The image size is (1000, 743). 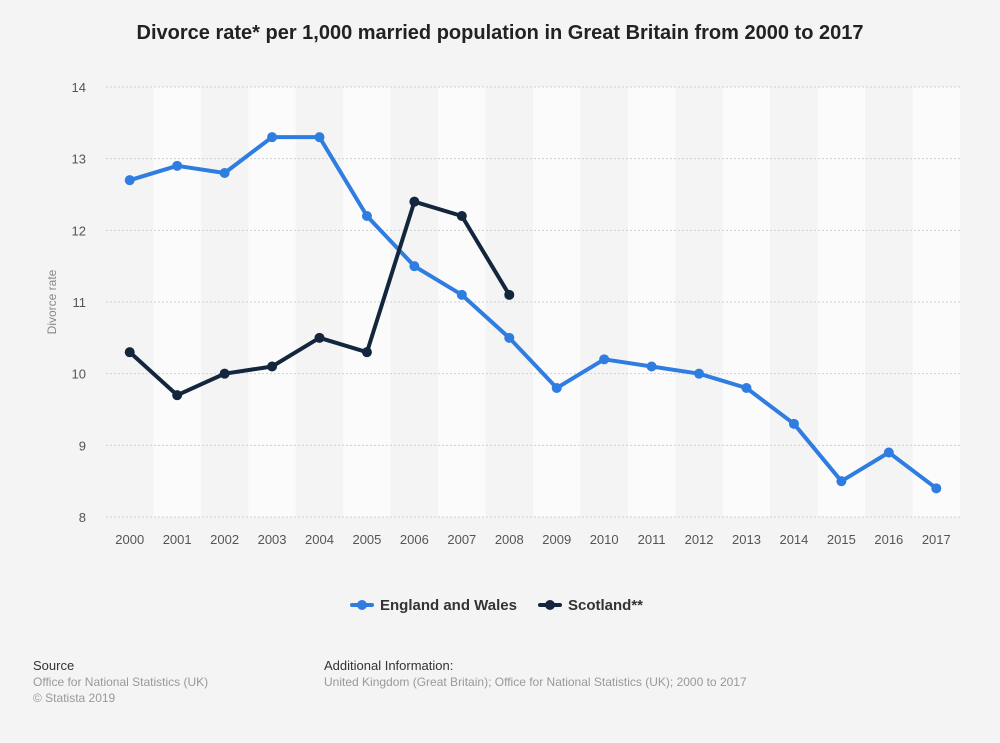 I want to click on x-tick-label: 2011, so click(x=652, y=539).